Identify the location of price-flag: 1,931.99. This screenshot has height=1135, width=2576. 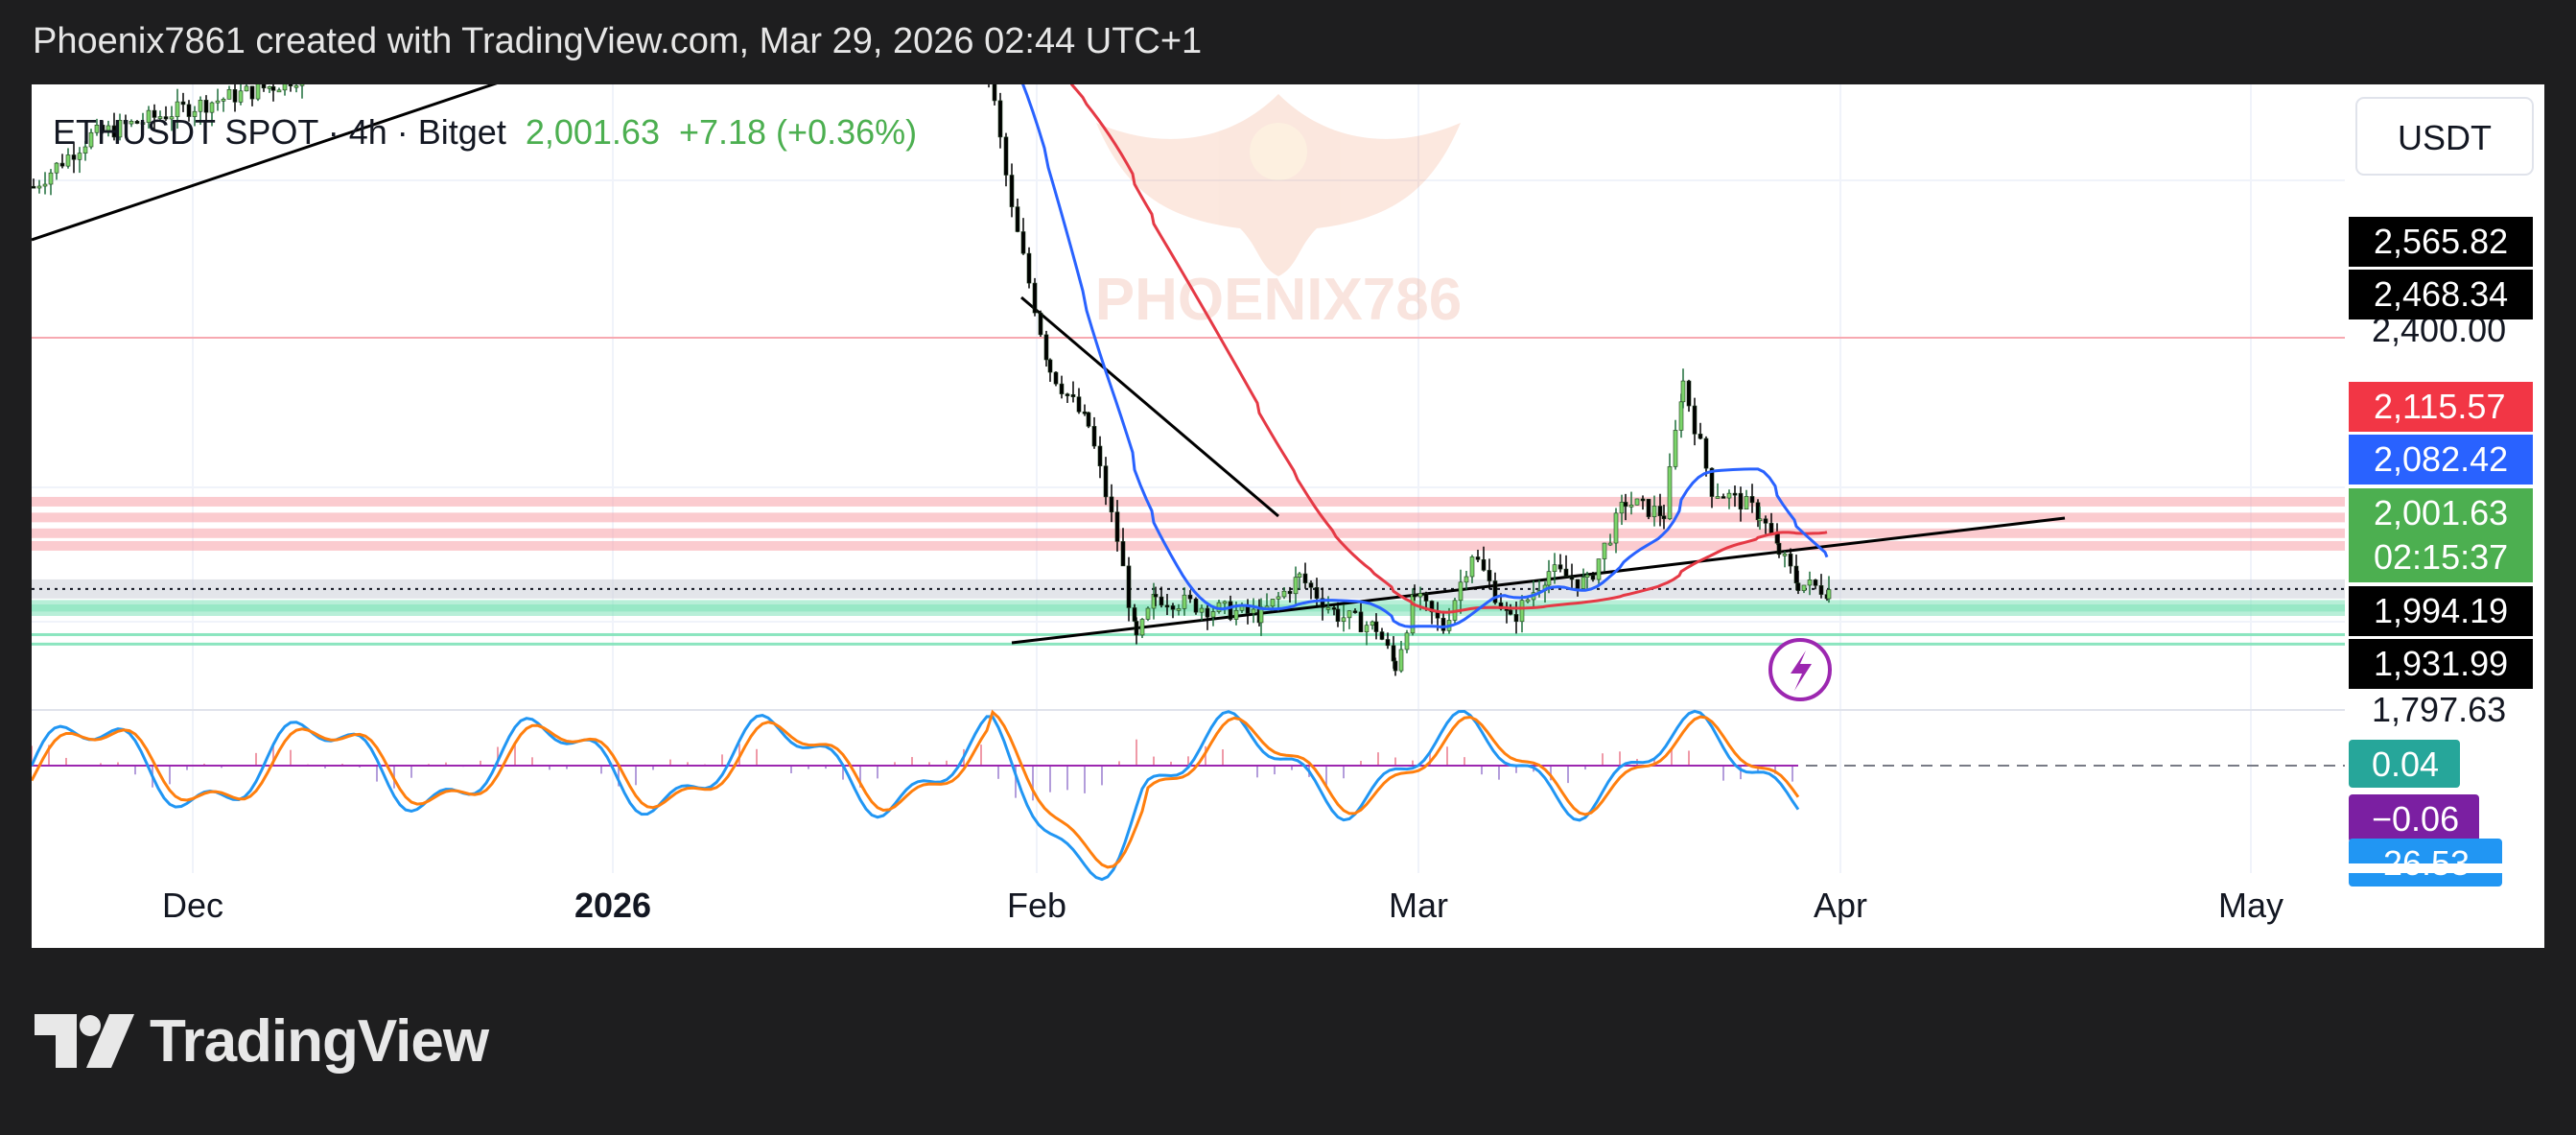
(2441, 664).